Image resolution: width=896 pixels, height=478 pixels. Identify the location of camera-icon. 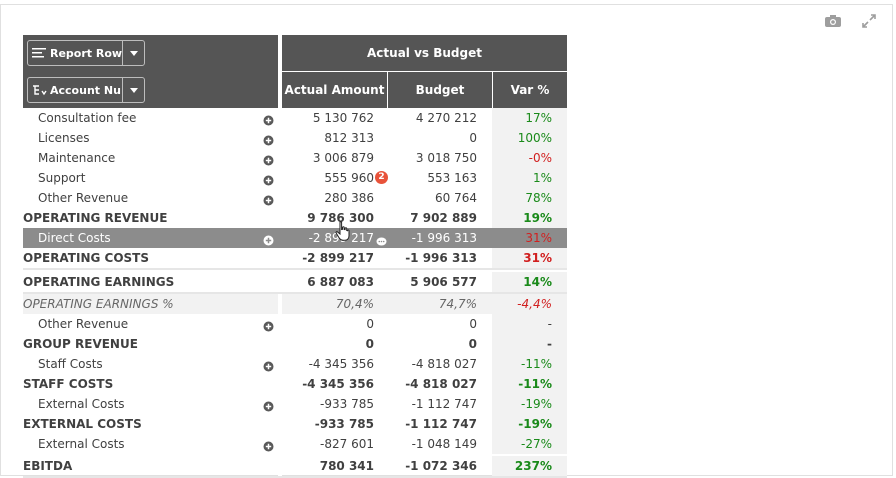
(833, 22).